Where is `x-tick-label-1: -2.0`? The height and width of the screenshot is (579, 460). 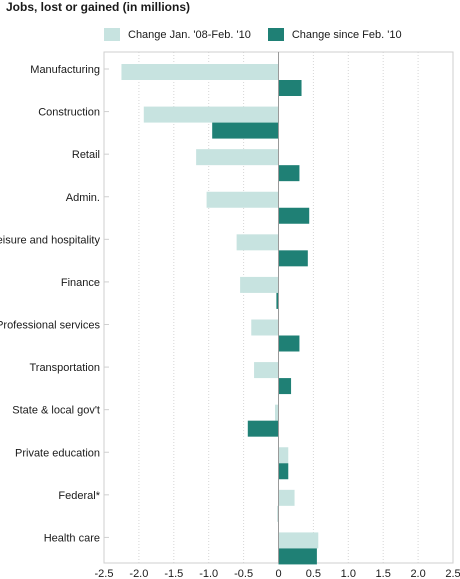
x-tick-label-1: -2.0 is located at coordinates (138, 573).